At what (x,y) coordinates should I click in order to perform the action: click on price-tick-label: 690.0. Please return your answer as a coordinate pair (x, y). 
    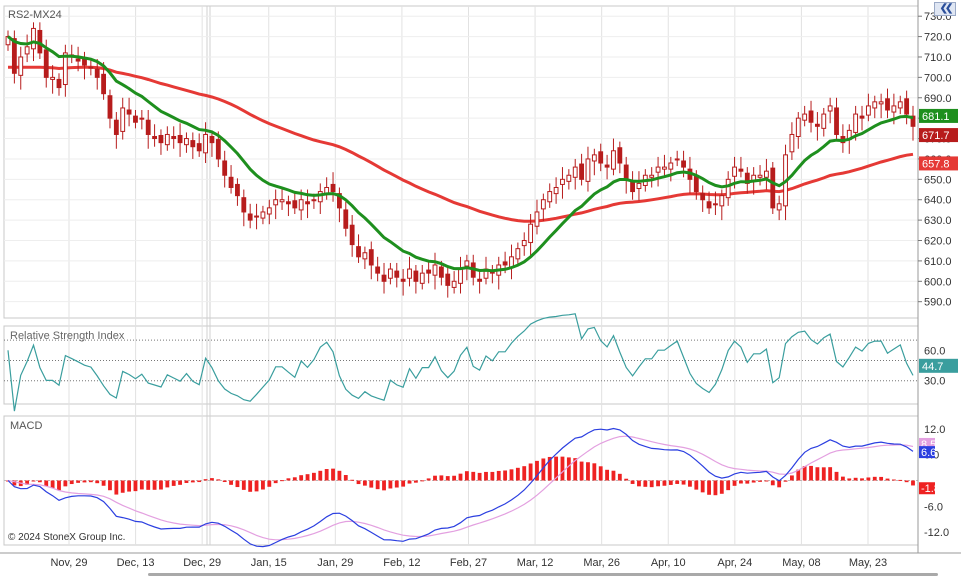
    Looking at the image, I should click on (938, 99).